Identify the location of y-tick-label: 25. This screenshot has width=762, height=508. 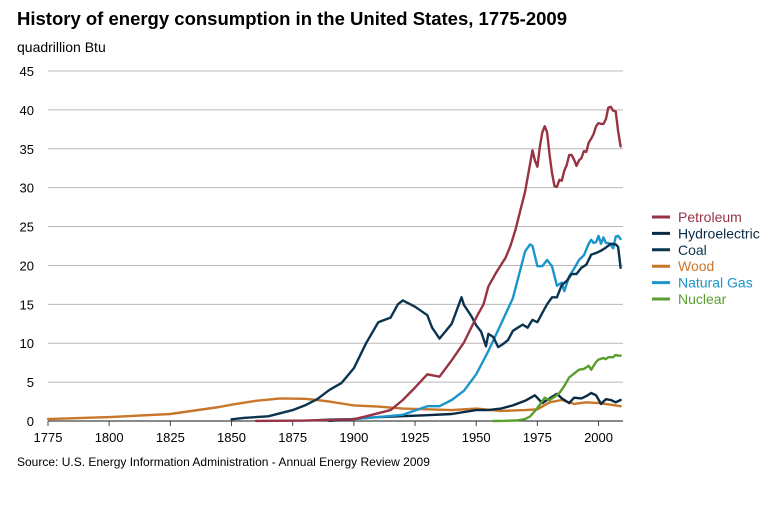
(27, 227).